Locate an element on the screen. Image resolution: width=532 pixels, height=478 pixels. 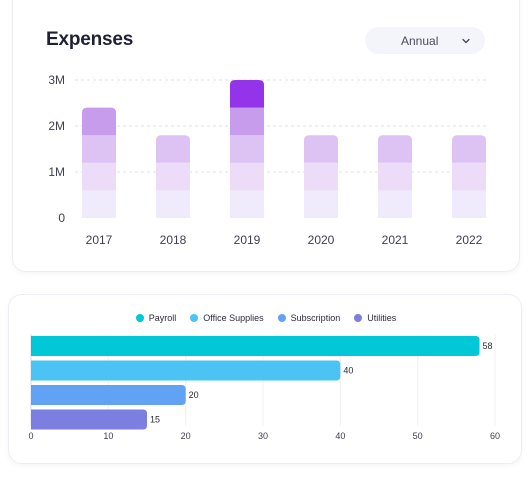
legend-label: Subscription is located at coordinates (315, 318).